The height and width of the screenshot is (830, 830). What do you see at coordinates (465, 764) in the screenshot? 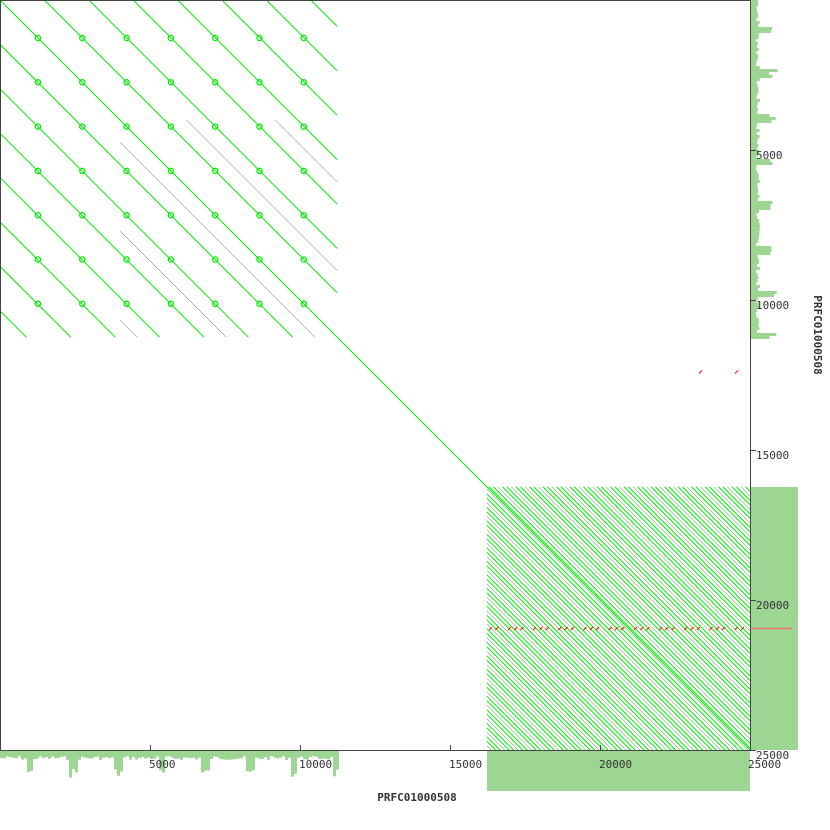
I see `x-tick-label: 15000` at bounding box center [465, 764].